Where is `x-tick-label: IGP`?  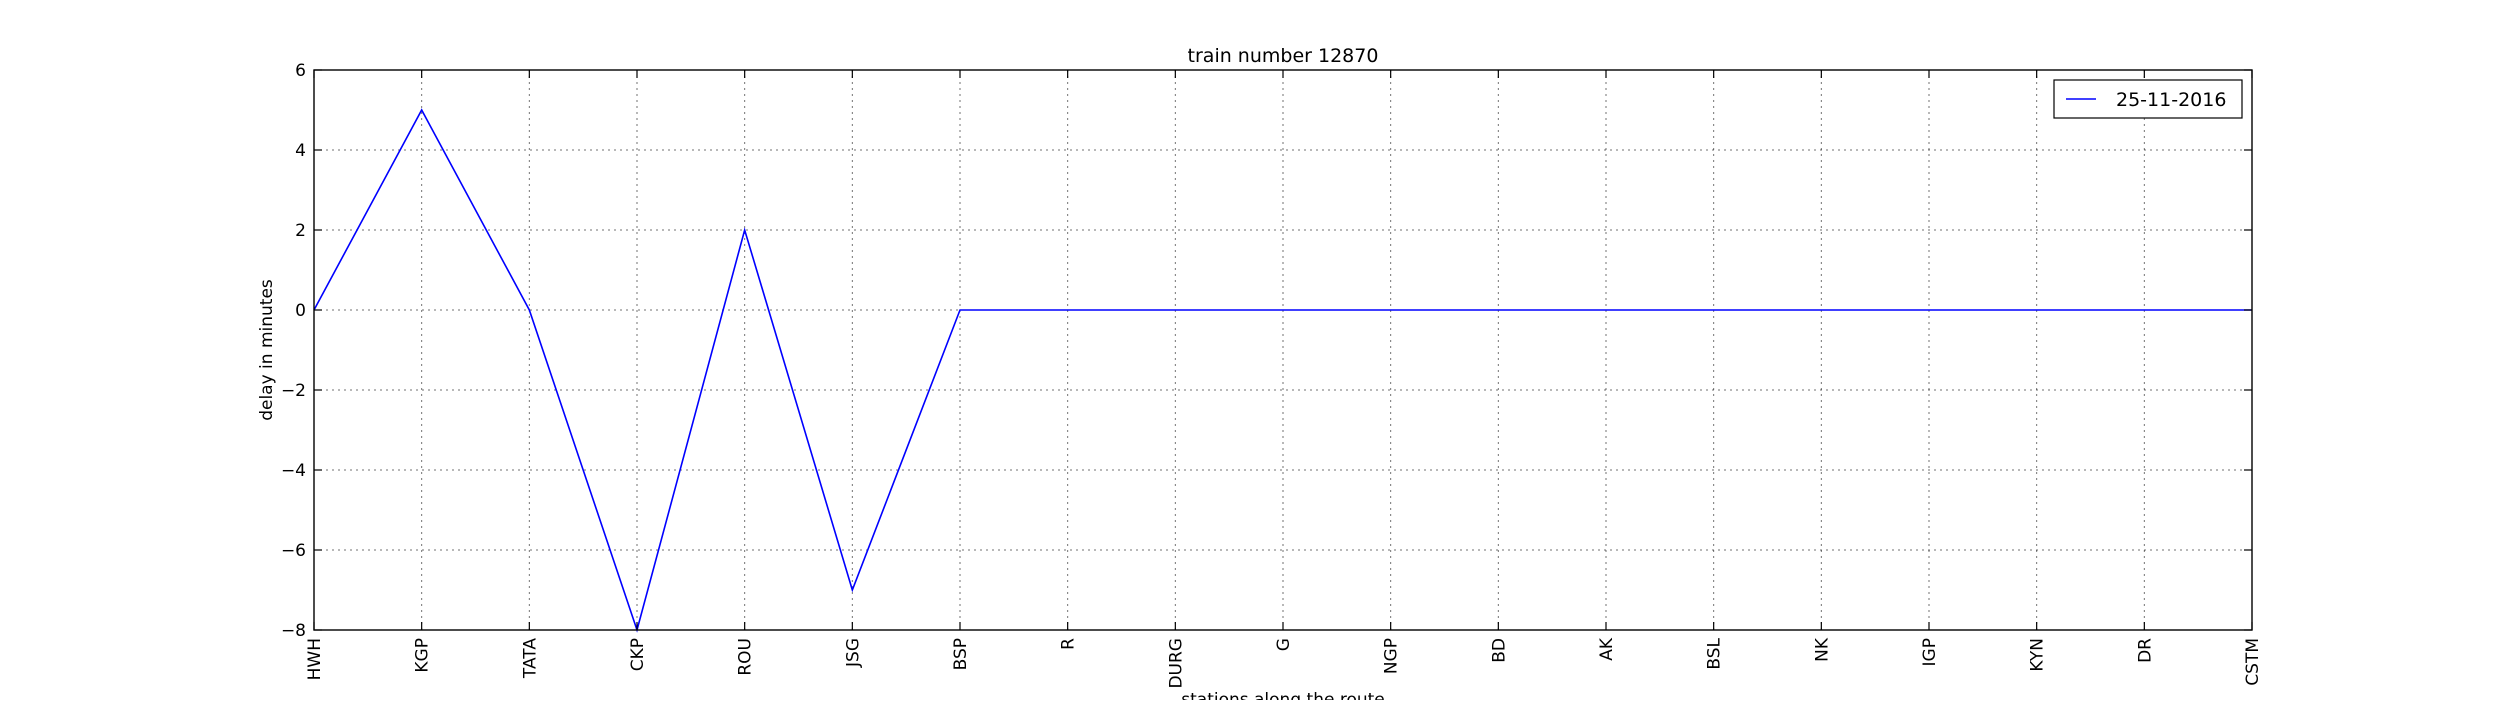 x-tick-label: IGP is located at coordinates (1930, 652).